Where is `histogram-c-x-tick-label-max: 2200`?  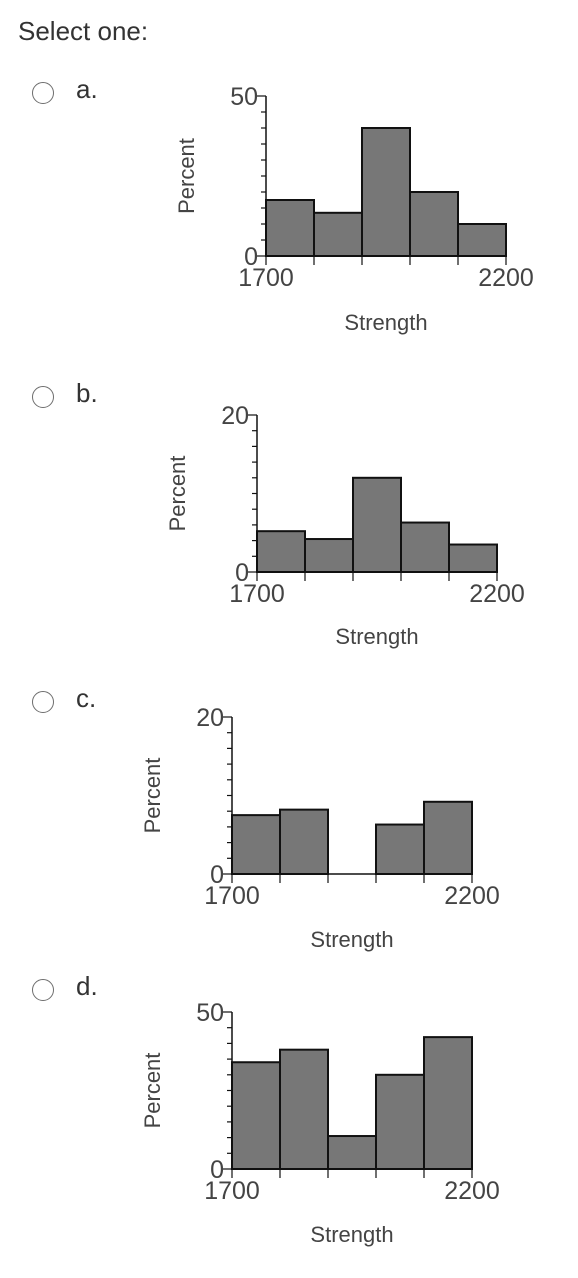 histogram-c-x-tick-label-max: 2200 is located at coordinates (472, 896).